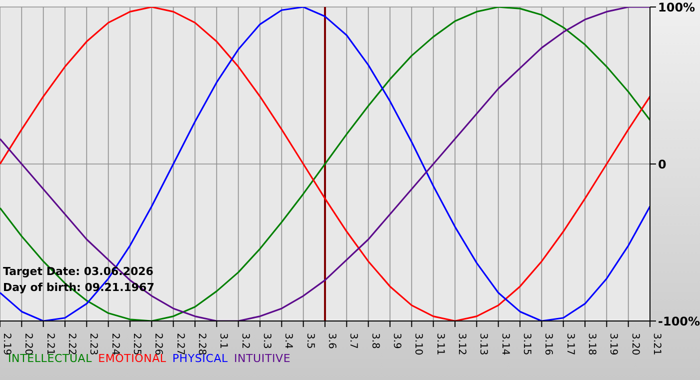  I want to click on x-tick-label: 3.12, so click(461, 344).